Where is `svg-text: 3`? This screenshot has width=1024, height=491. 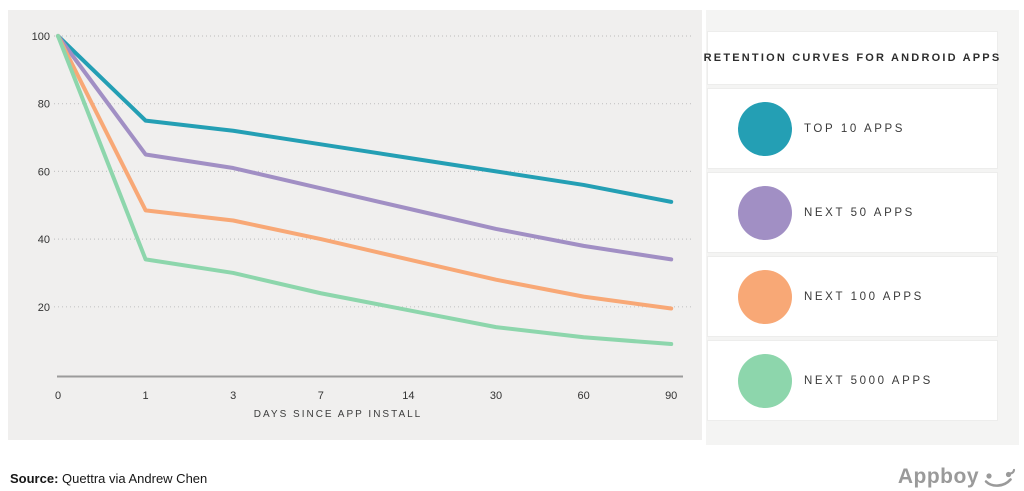 svg-text: 3 is located at coordinates (233, 396).